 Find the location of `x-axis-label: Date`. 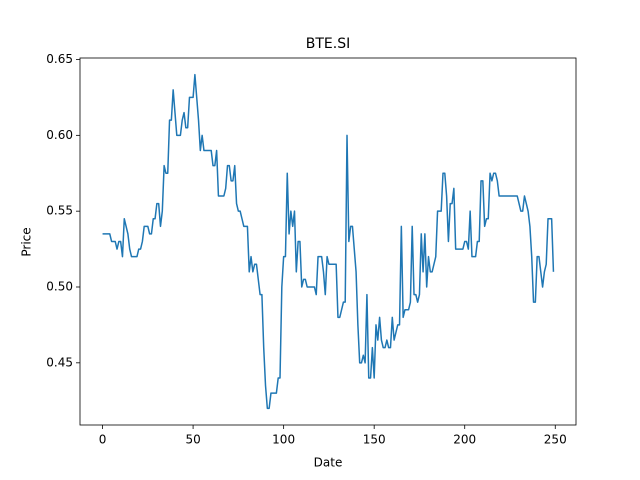

x-axis-label: Date is located at coordinates (328, 463).